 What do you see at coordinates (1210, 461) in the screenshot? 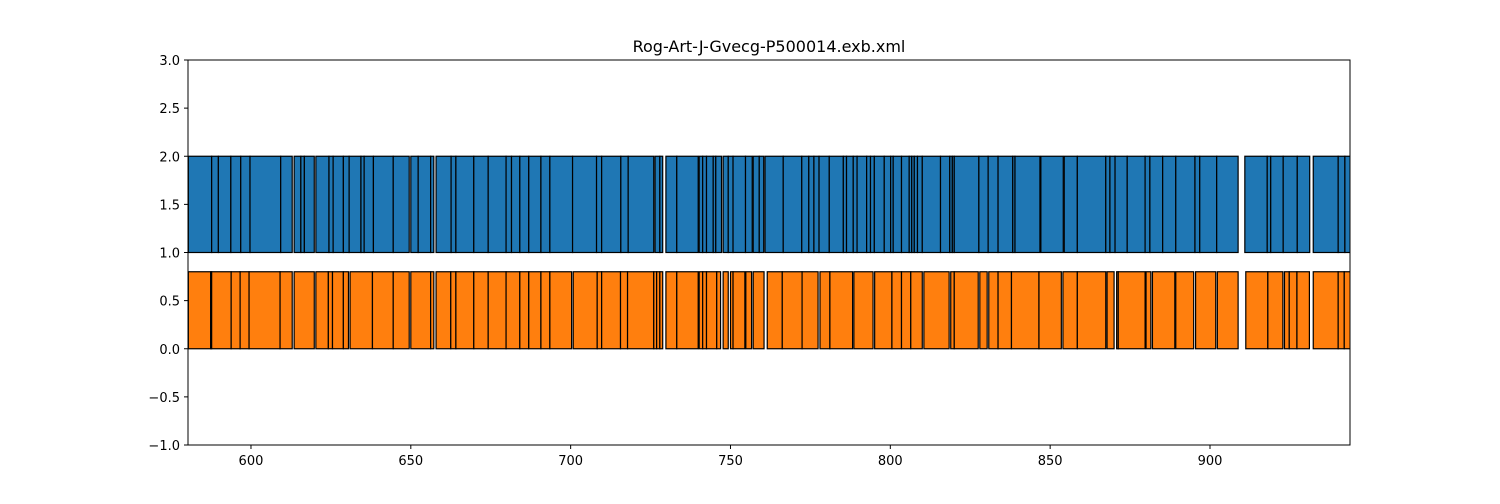
I see `x-tick-label: 900` at bounding box center [1210, 461].